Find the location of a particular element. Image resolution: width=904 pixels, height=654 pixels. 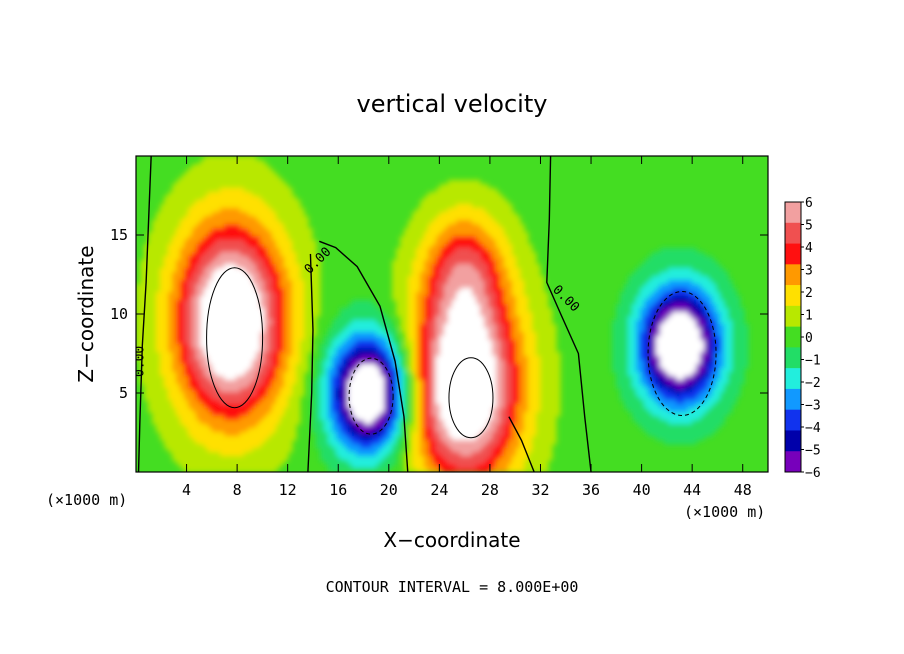

colorbar-tick-label: 3 is located at coordinates (809, 271).